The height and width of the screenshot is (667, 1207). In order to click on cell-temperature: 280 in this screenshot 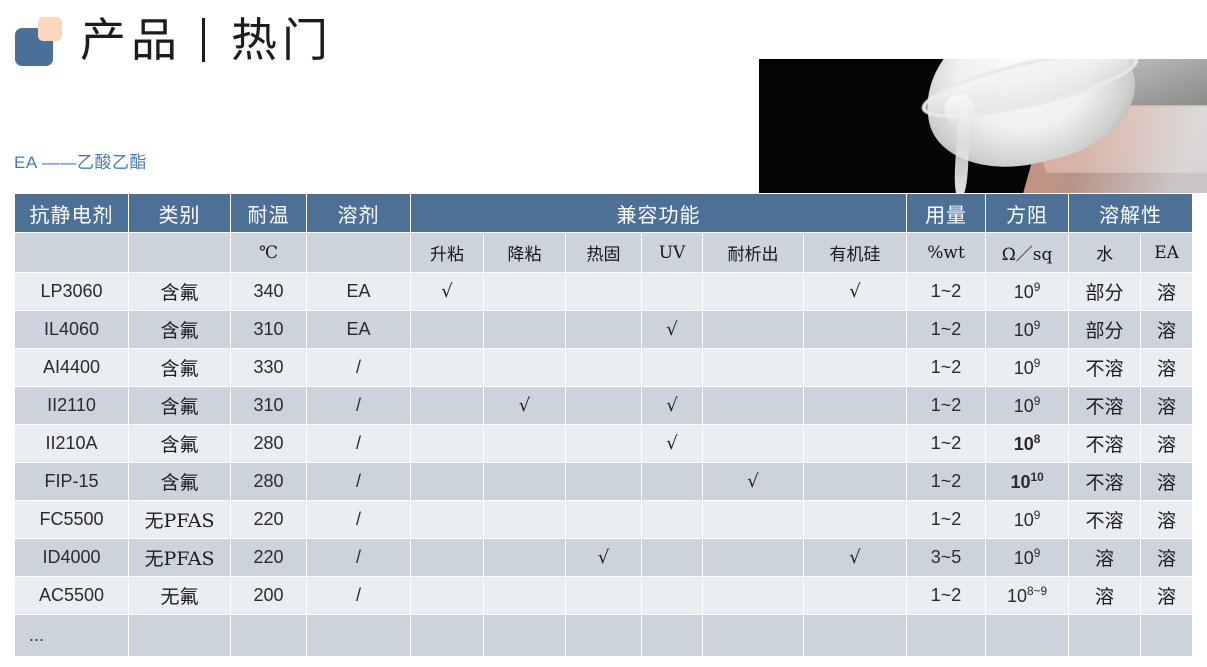, I will do `click(268, 443)`.